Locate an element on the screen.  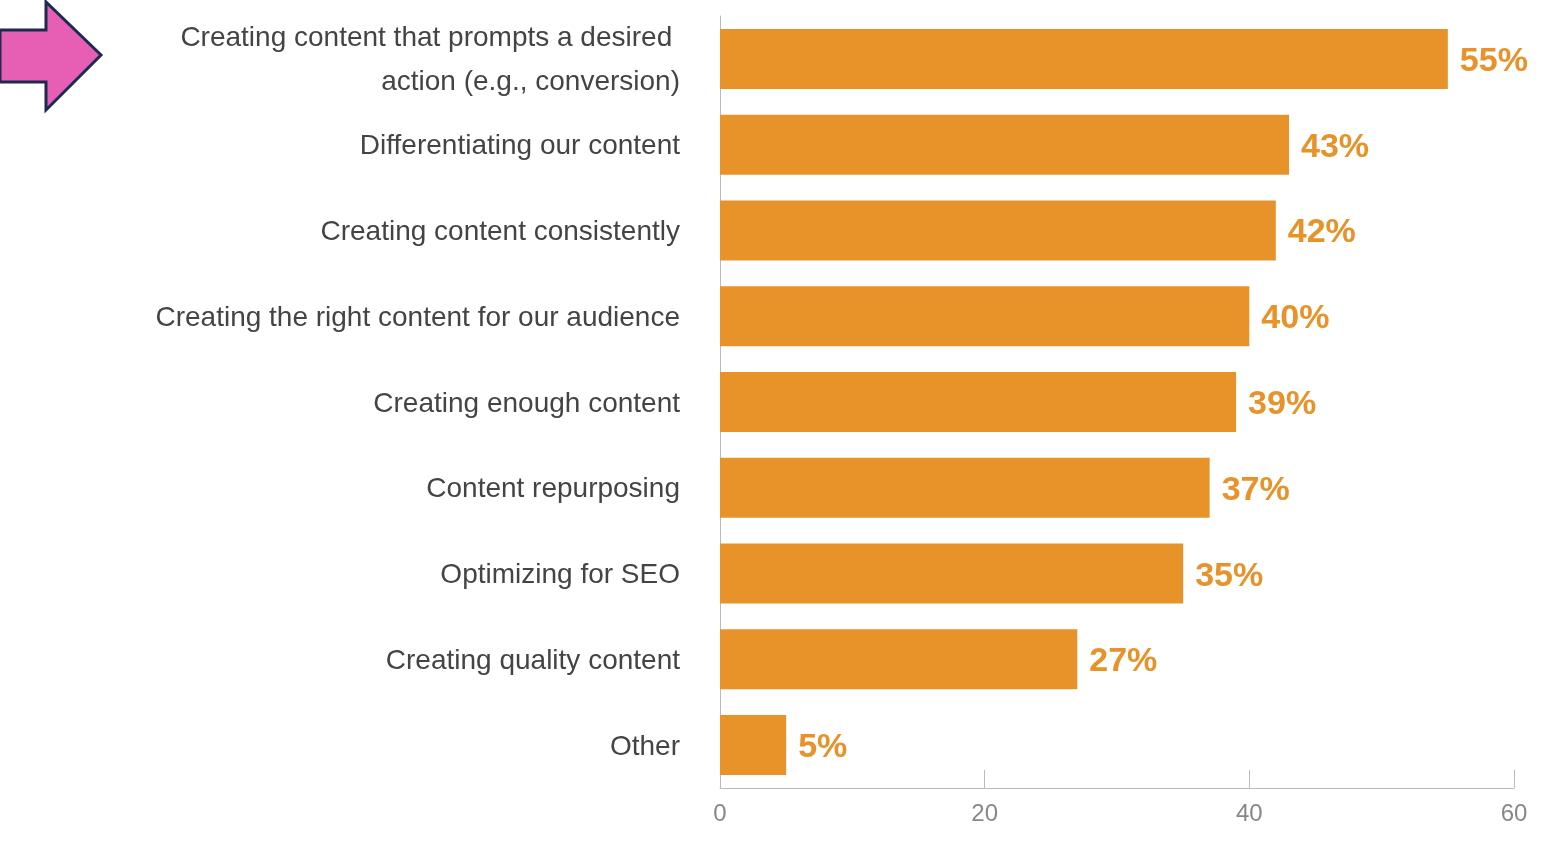
y-tick-label: Creating content consistently is located at coordinates (500, 230).